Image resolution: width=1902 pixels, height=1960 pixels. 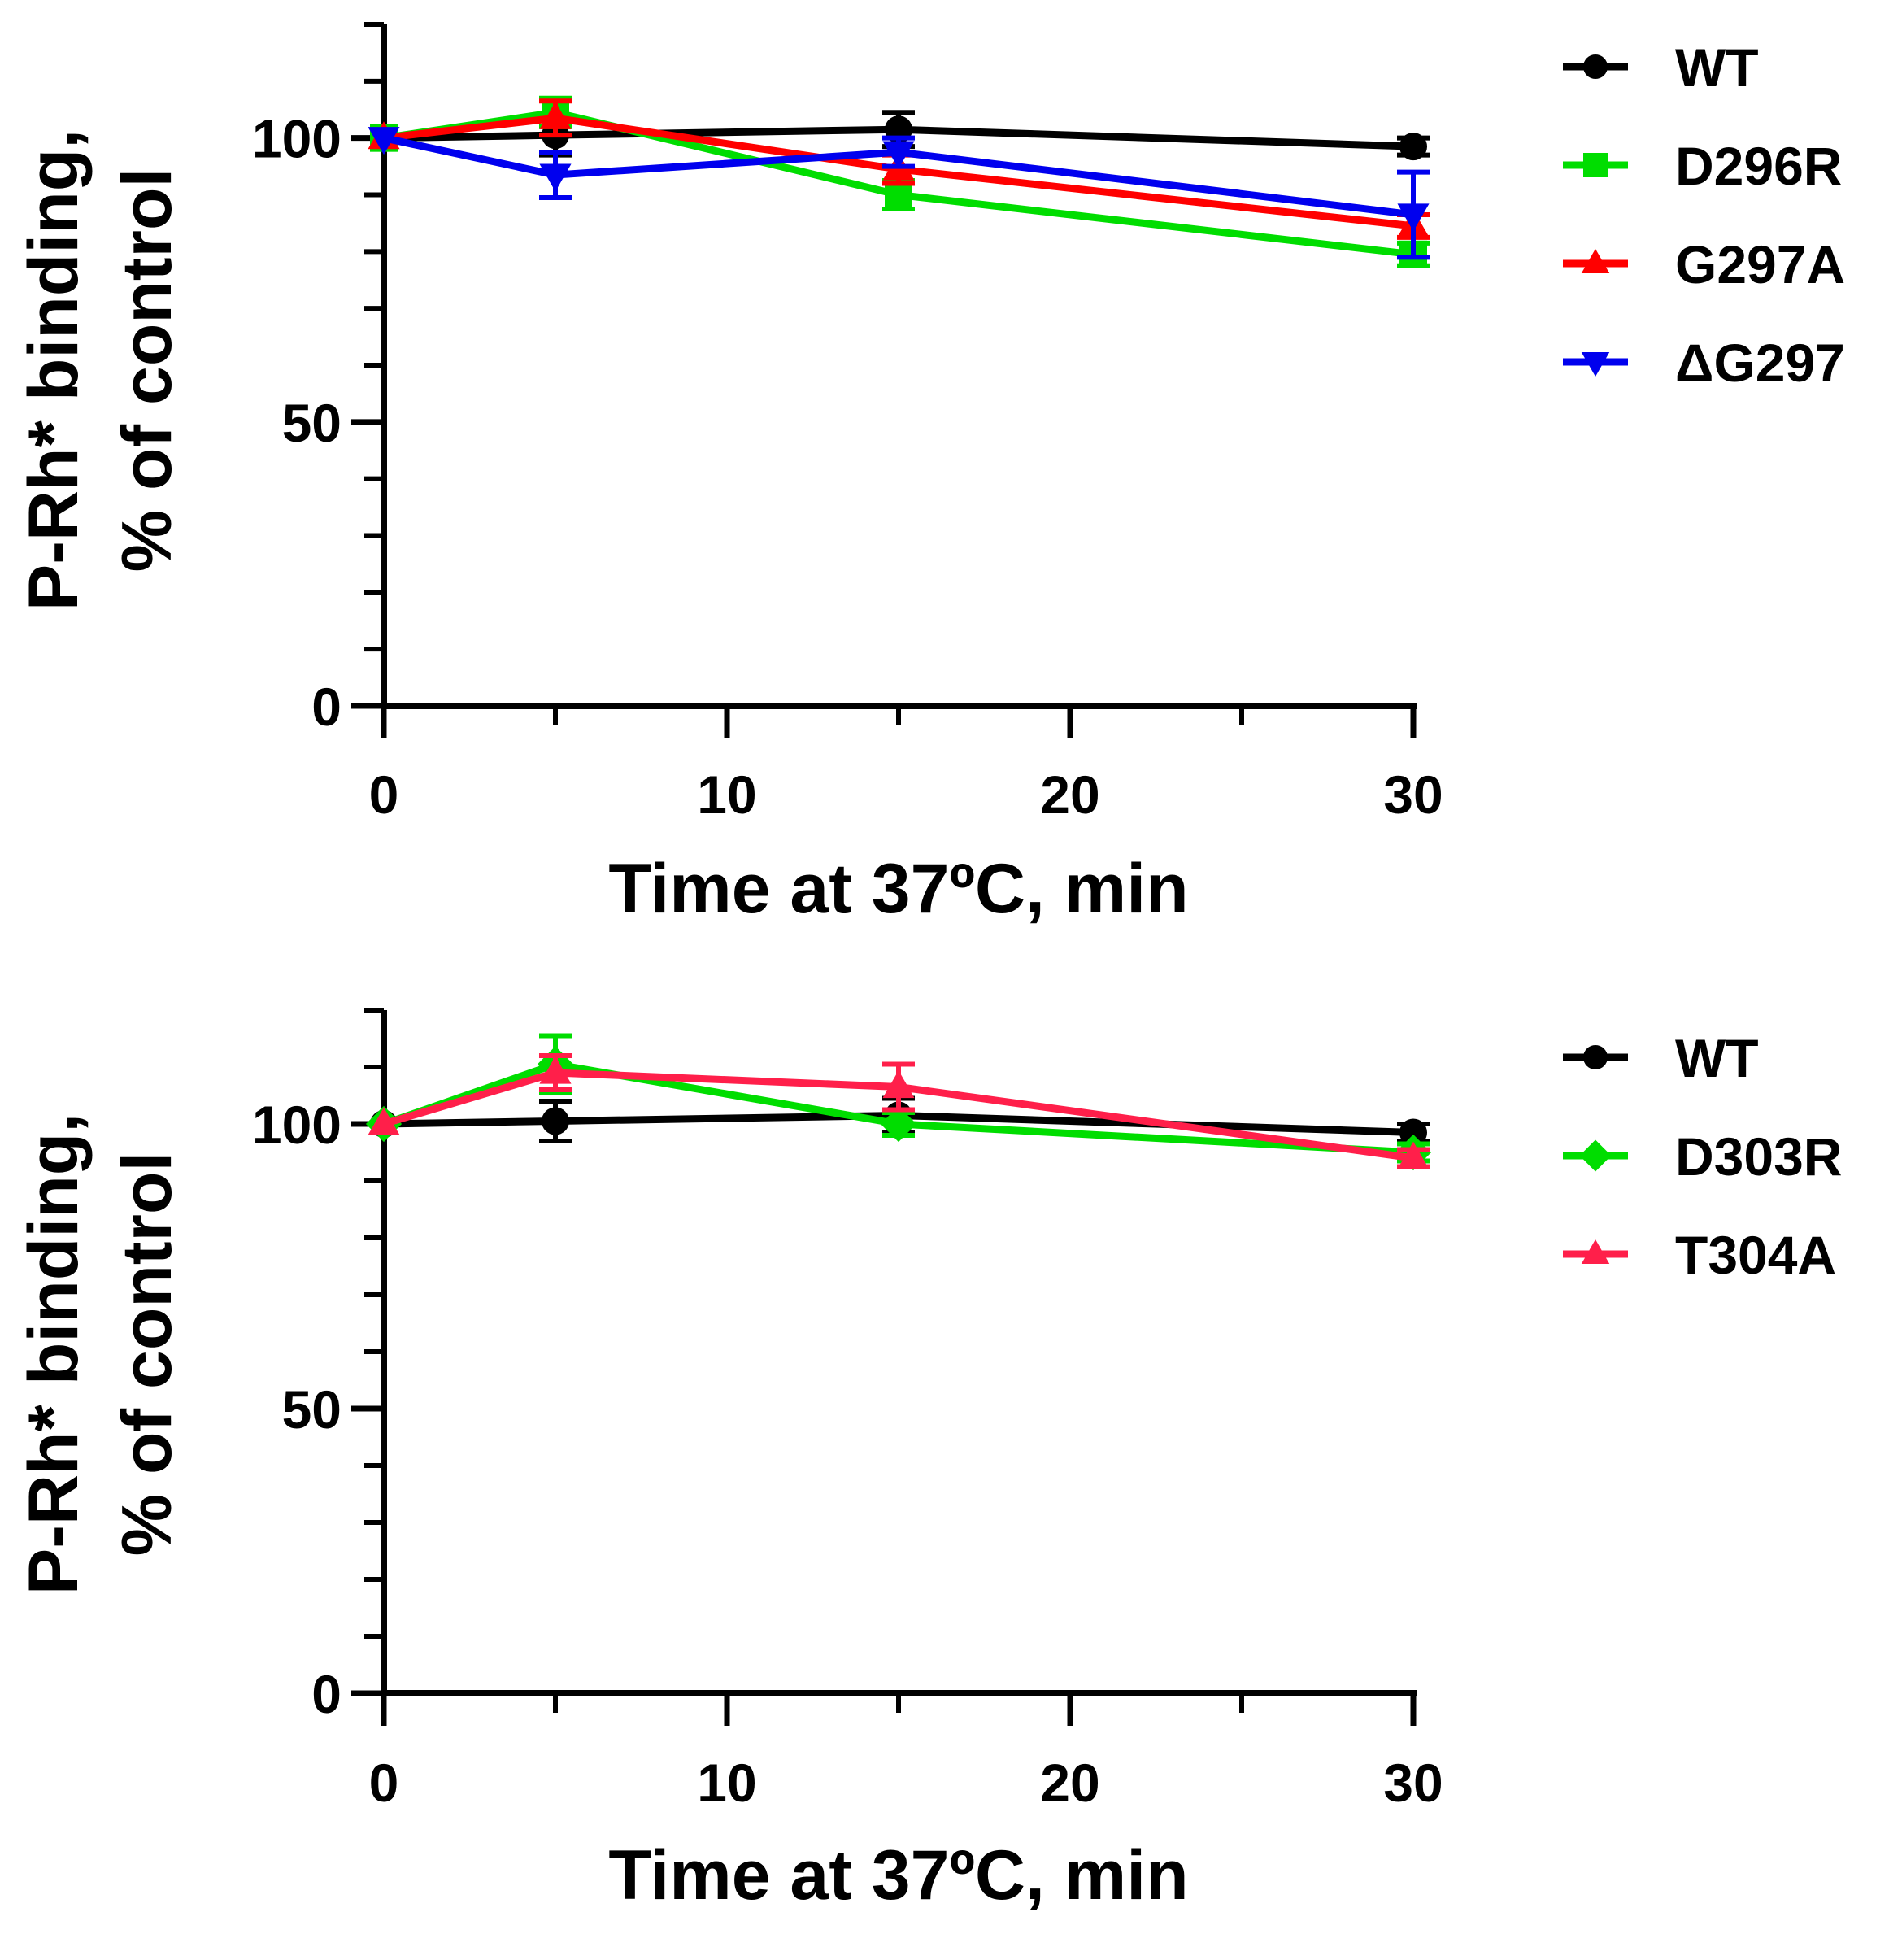 What do you see at coordinates (1760, 264) in the screenshot?
I see `legend-label: G297A` at bounding box center [1760, 264].